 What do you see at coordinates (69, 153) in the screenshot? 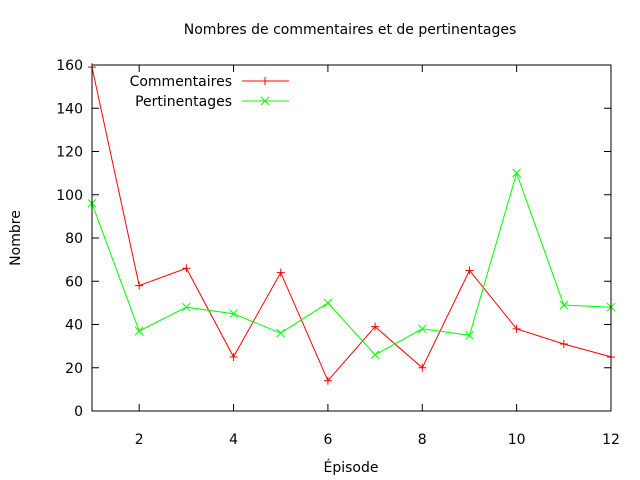
I see `y-tick-label: 120` at bounding box center [69, 153].